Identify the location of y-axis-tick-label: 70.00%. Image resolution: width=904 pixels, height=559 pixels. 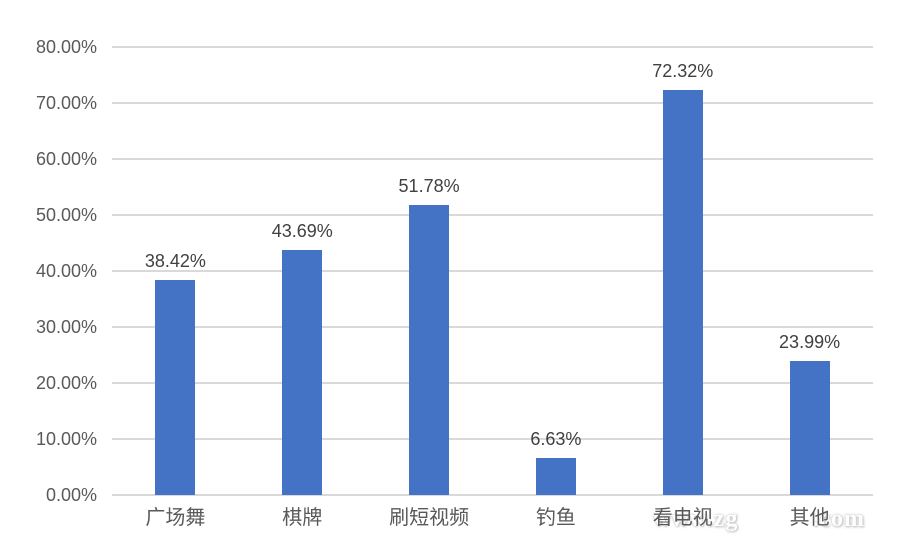
(66, 103).